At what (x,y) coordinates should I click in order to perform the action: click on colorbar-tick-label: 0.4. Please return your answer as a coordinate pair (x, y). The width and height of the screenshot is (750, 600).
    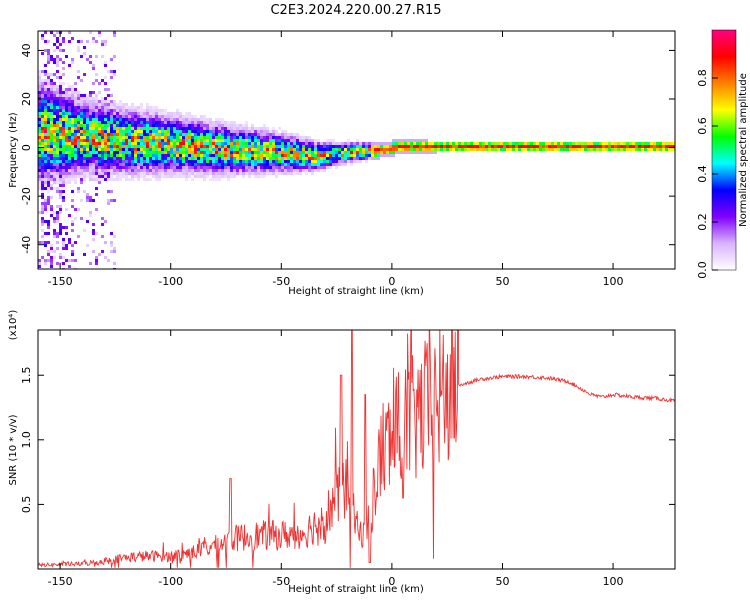
    Looking at the image, I should click on (702, 174).